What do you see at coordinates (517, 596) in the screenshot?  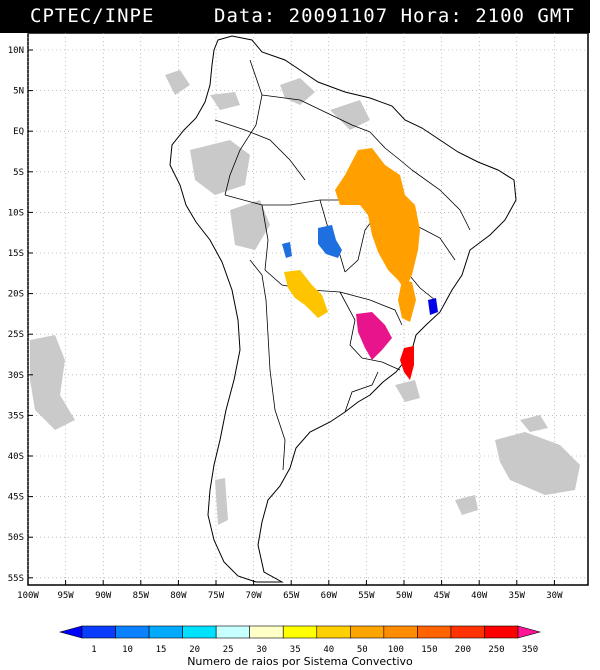 I see `lon-tick-label: 35W` at bounding box center [517, 596].